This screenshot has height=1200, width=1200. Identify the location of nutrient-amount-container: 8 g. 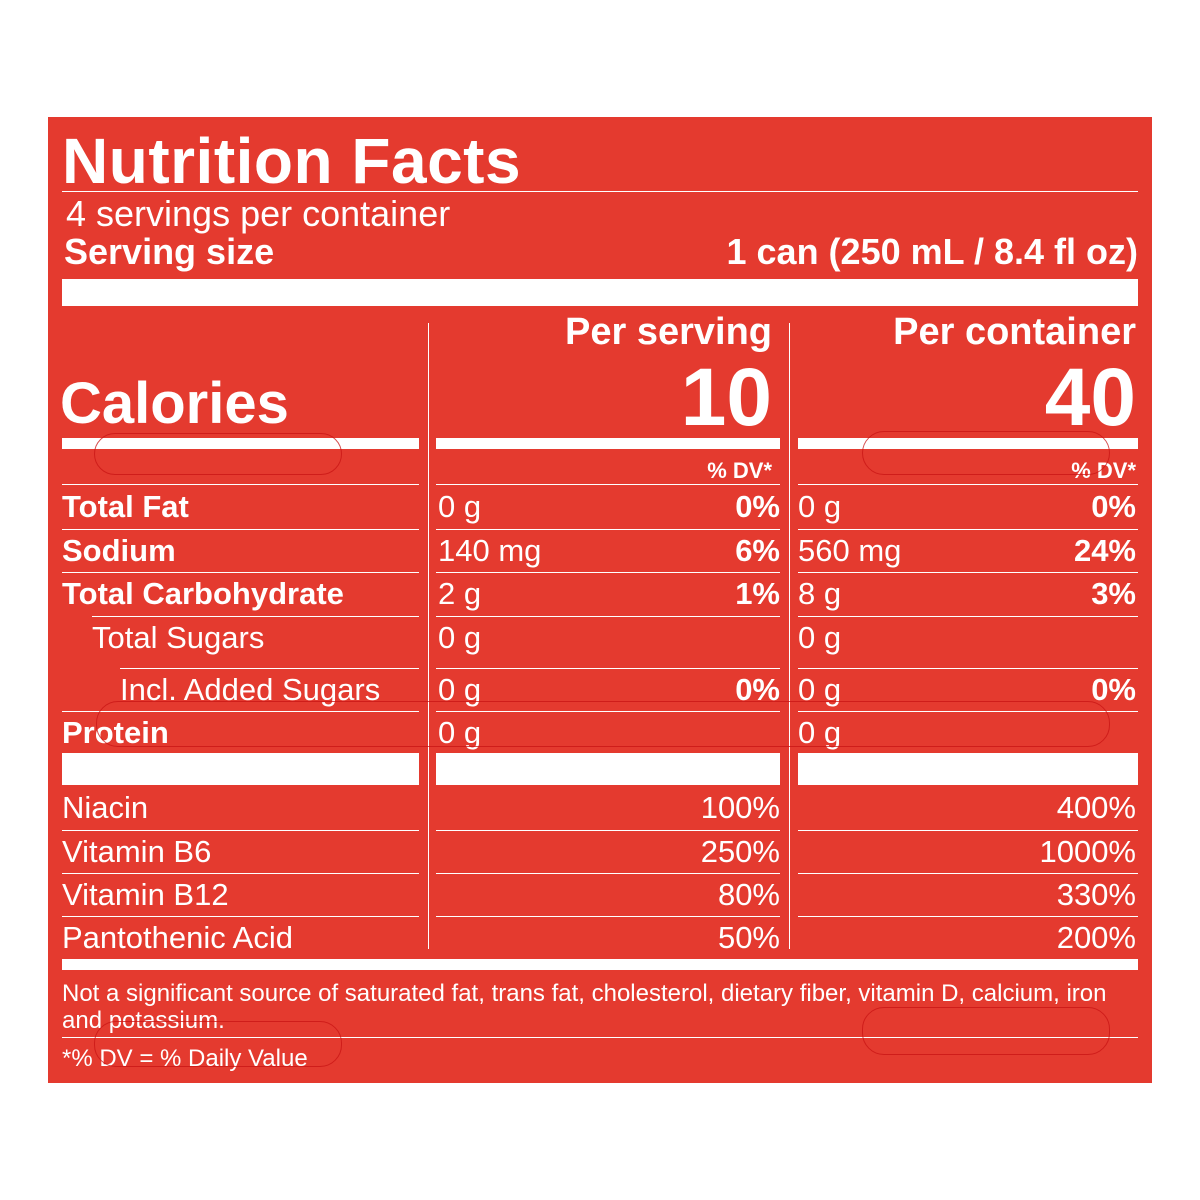
(820, 593).